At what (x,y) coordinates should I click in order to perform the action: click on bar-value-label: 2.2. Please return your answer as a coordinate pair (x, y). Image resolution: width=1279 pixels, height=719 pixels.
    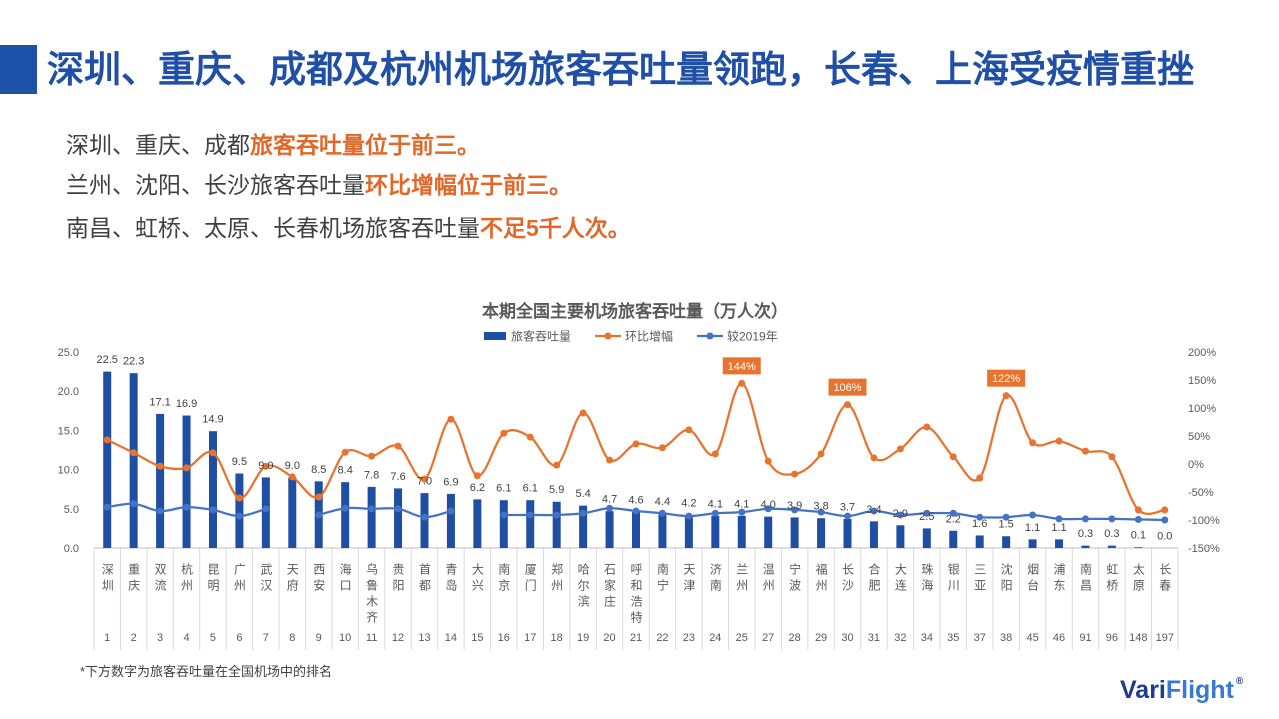
    Looking at the image, I should click on (953, 519).